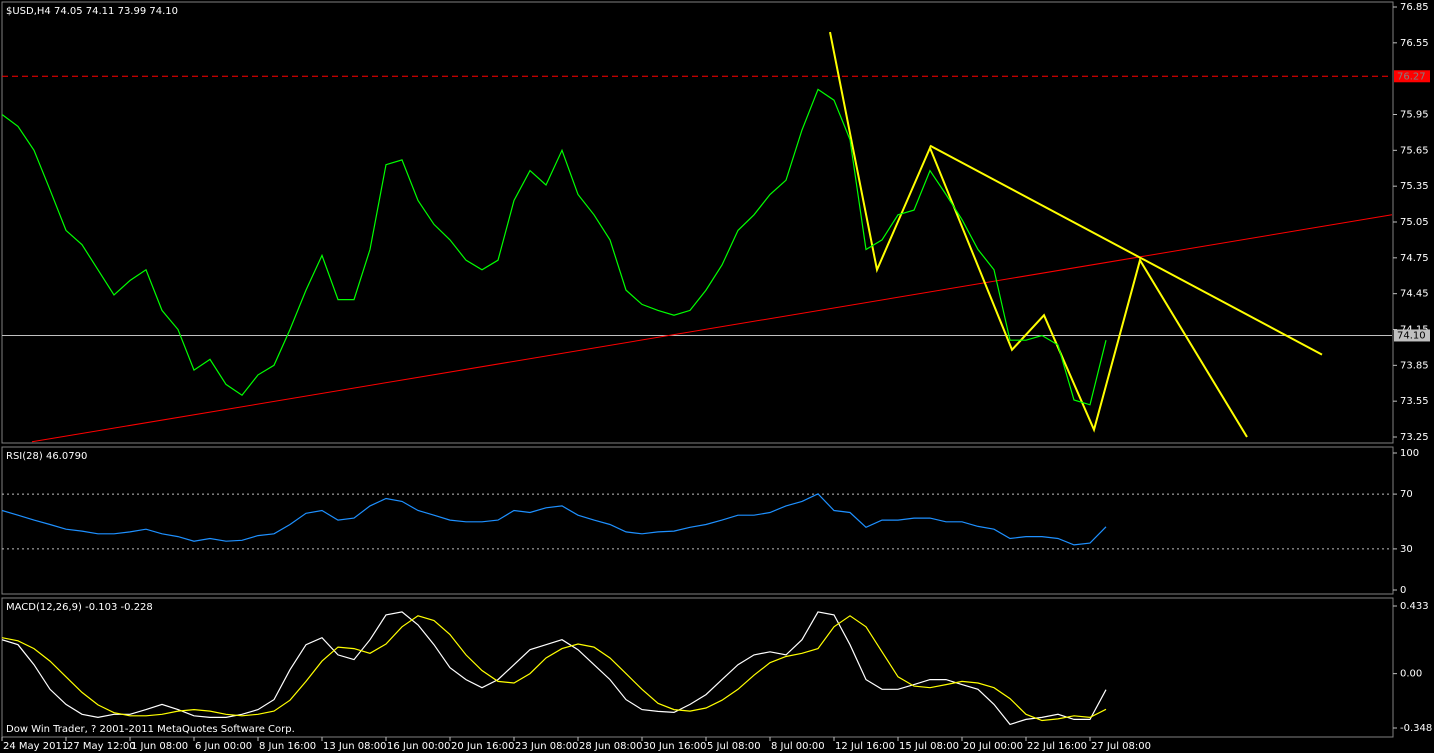  I want to click on y-tick-label: 0.433, so click(1414, 606).